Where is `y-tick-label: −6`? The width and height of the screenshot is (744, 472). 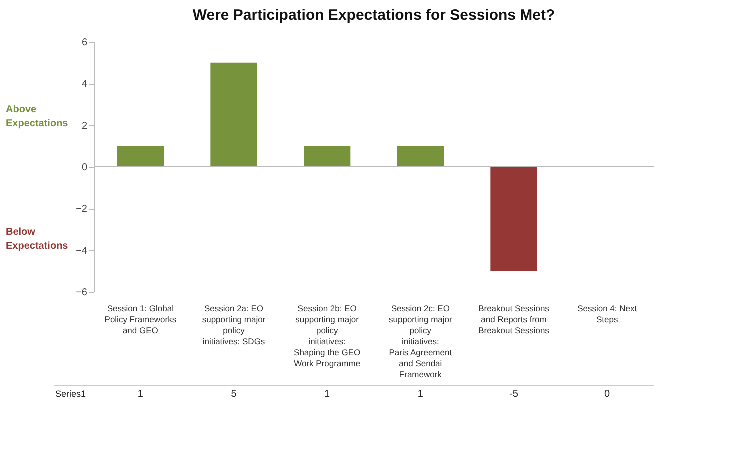 y-tick-label: −6 is located at coordinates (82, 293).